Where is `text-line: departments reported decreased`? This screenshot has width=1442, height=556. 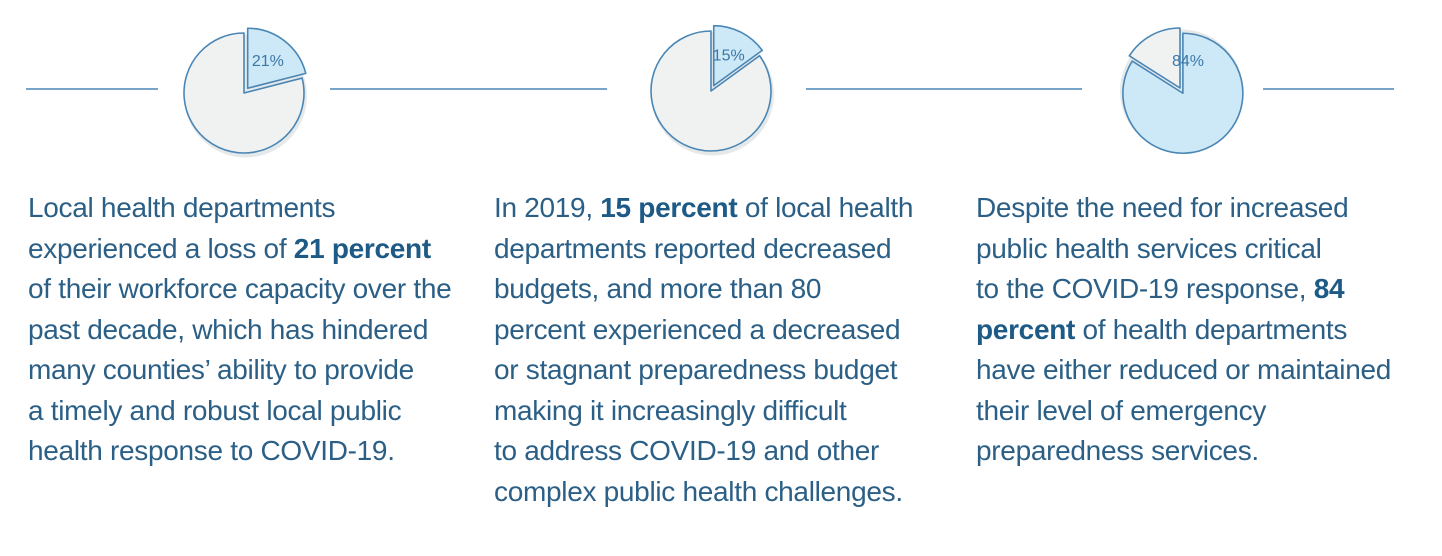
text-line: departments reported decreased is located at coordinates (703, 249).